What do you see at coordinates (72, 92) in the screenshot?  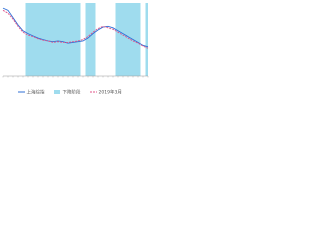 I see `legend-label: 下降阶段` at bounding box center [72, 92].